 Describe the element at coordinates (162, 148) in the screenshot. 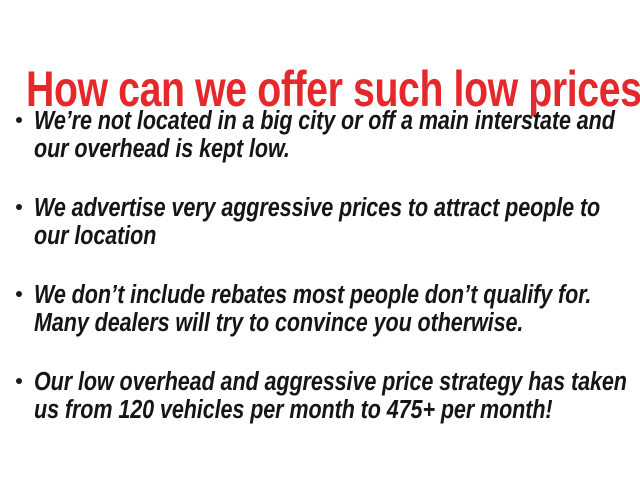

I see `list-item-line: our overhead is kept low.` at that location.